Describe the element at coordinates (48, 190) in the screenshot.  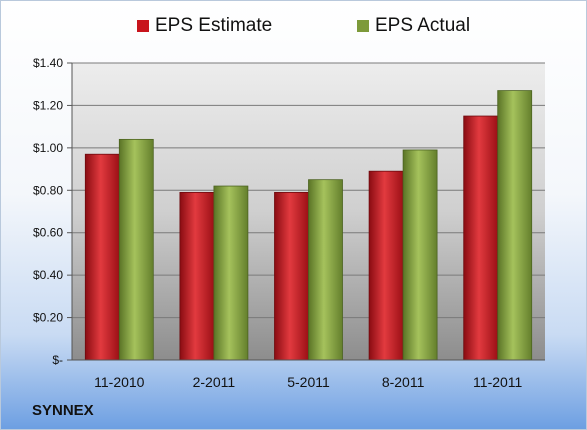
I see `y-tick-label: $0.80` at that location.